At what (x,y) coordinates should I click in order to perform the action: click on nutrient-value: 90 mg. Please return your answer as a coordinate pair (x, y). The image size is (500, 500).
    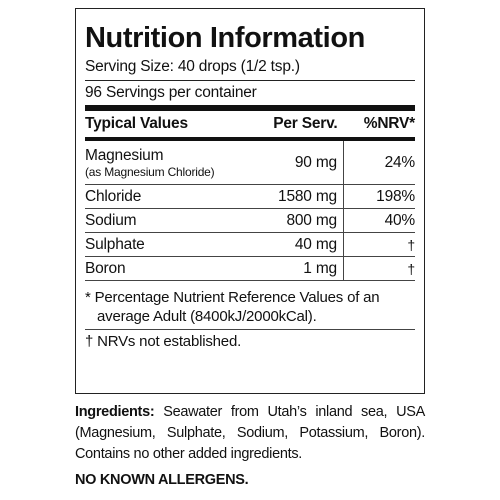
    Looking at the image, I should click on (298, 162).